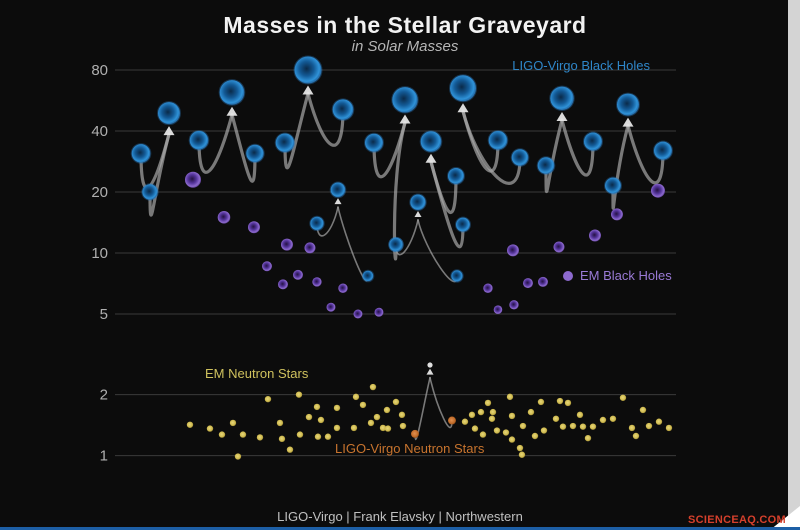 The height and width of the screenshot is (530, 800). Describe the element at coordinates (104, 314) in the screenshot. I see `y-tick-label: 5` at that location.